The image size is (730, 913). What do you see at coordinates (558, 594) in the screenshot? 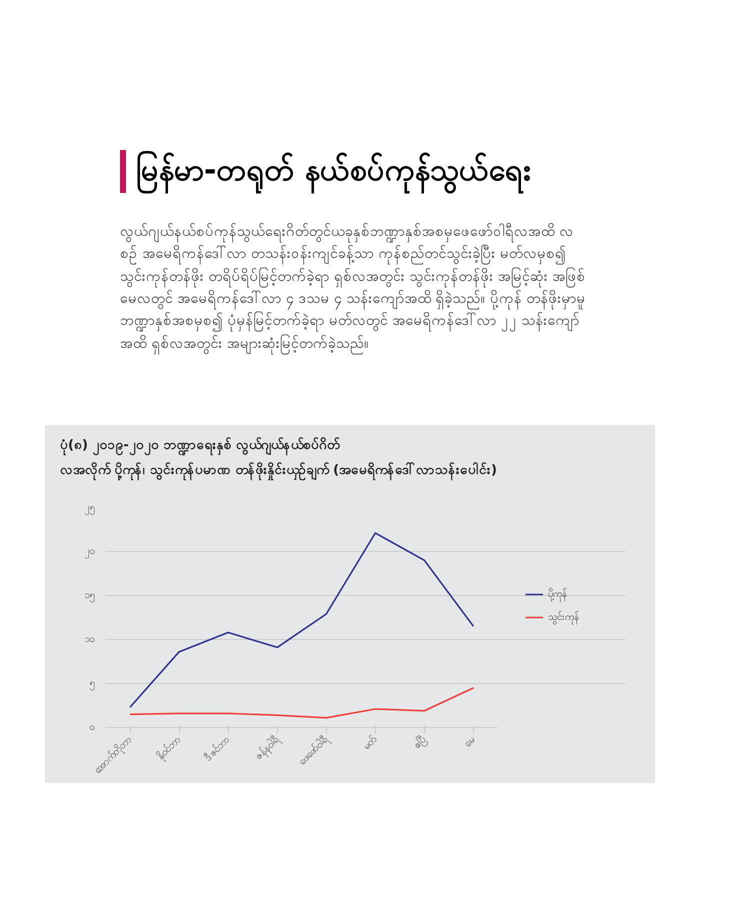
I see `legend-label: ပို့ကုန်` at bounding box center [558, 594].